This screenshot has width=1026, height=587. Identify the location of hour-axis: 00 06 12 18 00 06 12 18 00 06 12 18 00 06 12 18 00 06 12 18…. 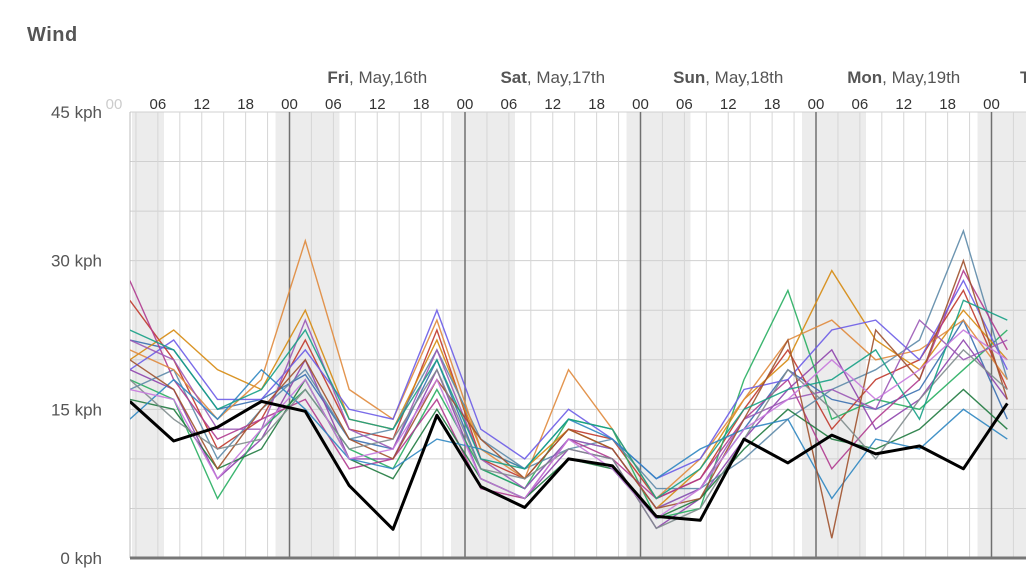
(553, 104).